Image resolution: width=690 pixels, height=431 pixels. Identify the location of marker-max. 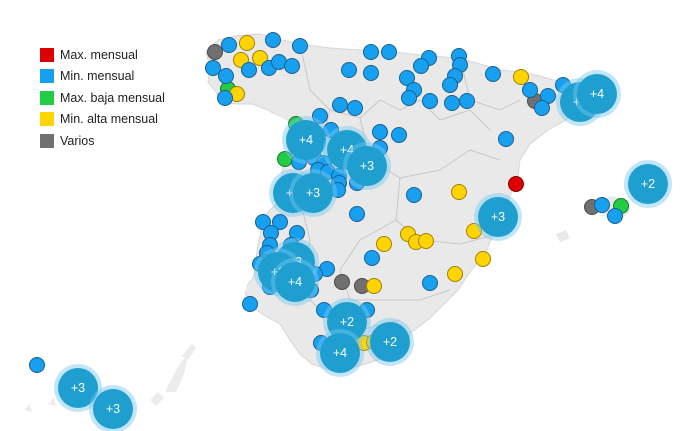
(516, 184).